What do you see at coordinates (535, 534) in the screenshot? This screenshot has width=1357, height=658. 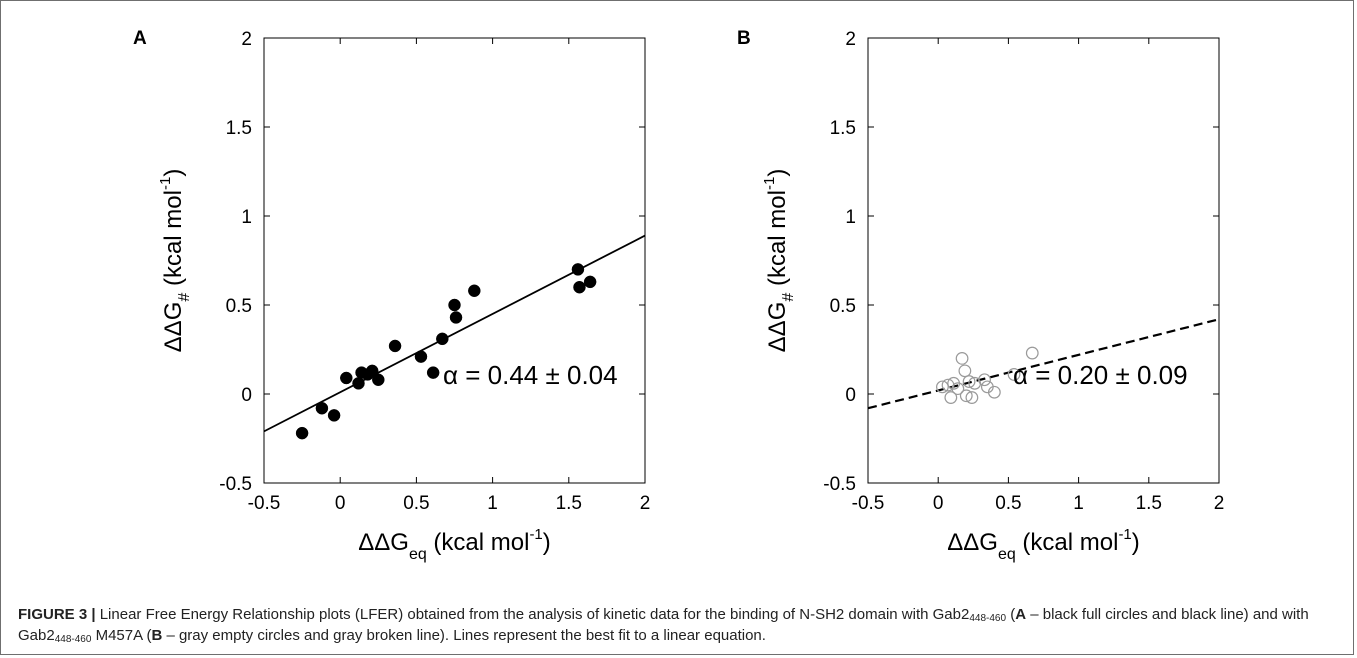 I see `panel-a-x-title-sup: -1` at bounding box center [535, 534].